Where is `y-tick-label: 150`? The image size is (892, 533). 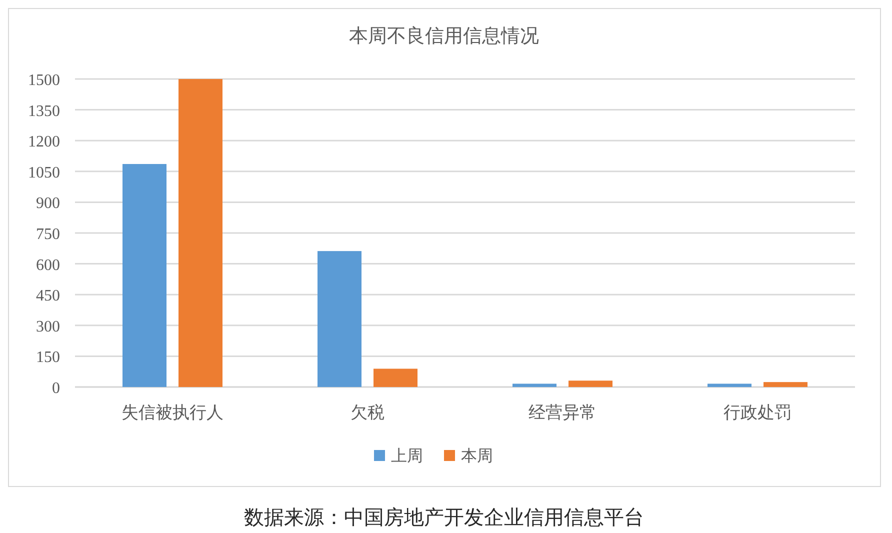 y-tick-label: 150 is located at coordinates (48, 357).